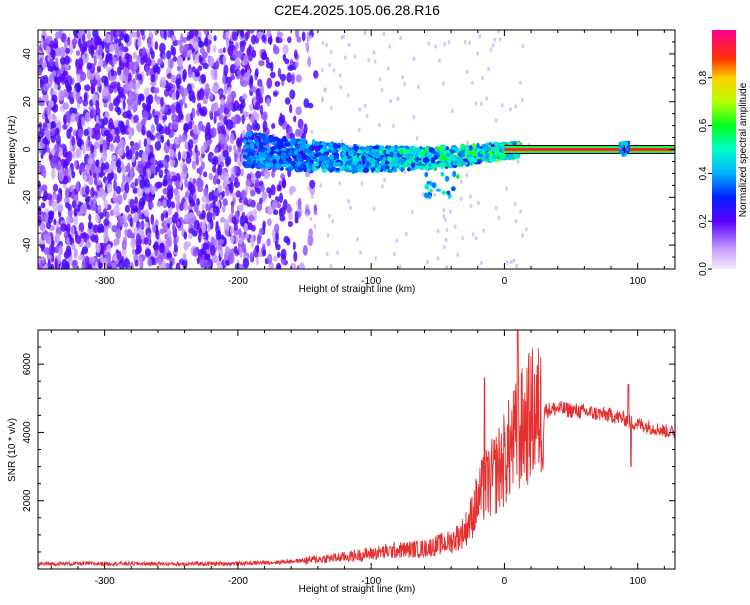 The height and width of the screenshot is (605, 750). What do you see at coordinates (371, 281) in the screenshot?
I see `x-tick-label: -100` at bounding box center [371, 281].